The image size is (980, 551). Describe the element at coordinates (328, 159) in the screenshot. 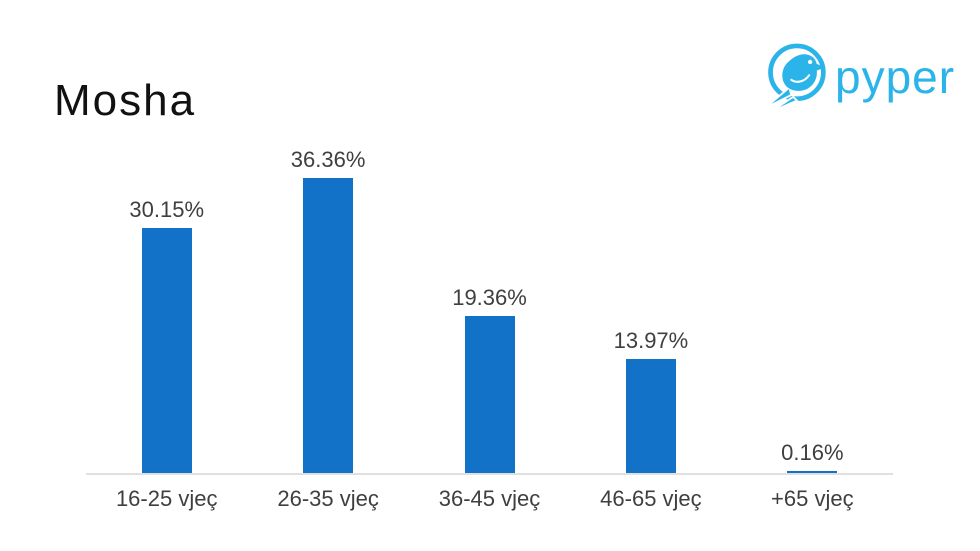

I see `data-label: 36.36%` at that location.